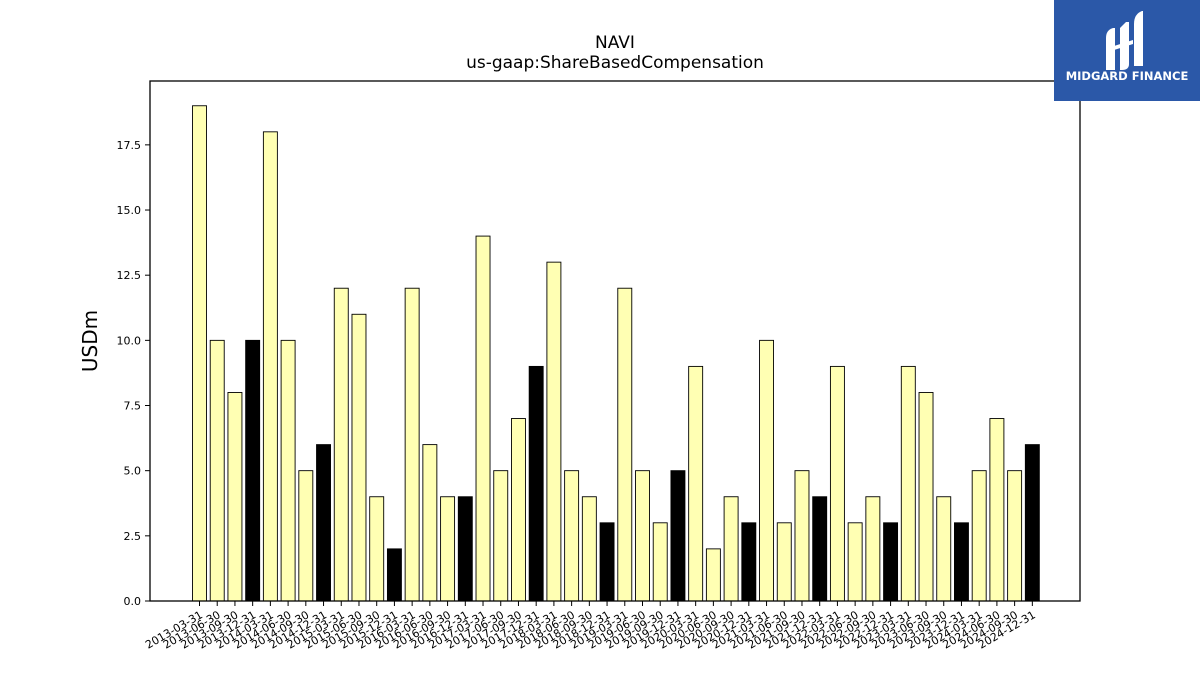 Image resolution: width=1200 pixels, height=675 pixels. Describe the element at coordinates (129, 210) in the screenshot. I see `y-tick-label: 15.0` at that location.